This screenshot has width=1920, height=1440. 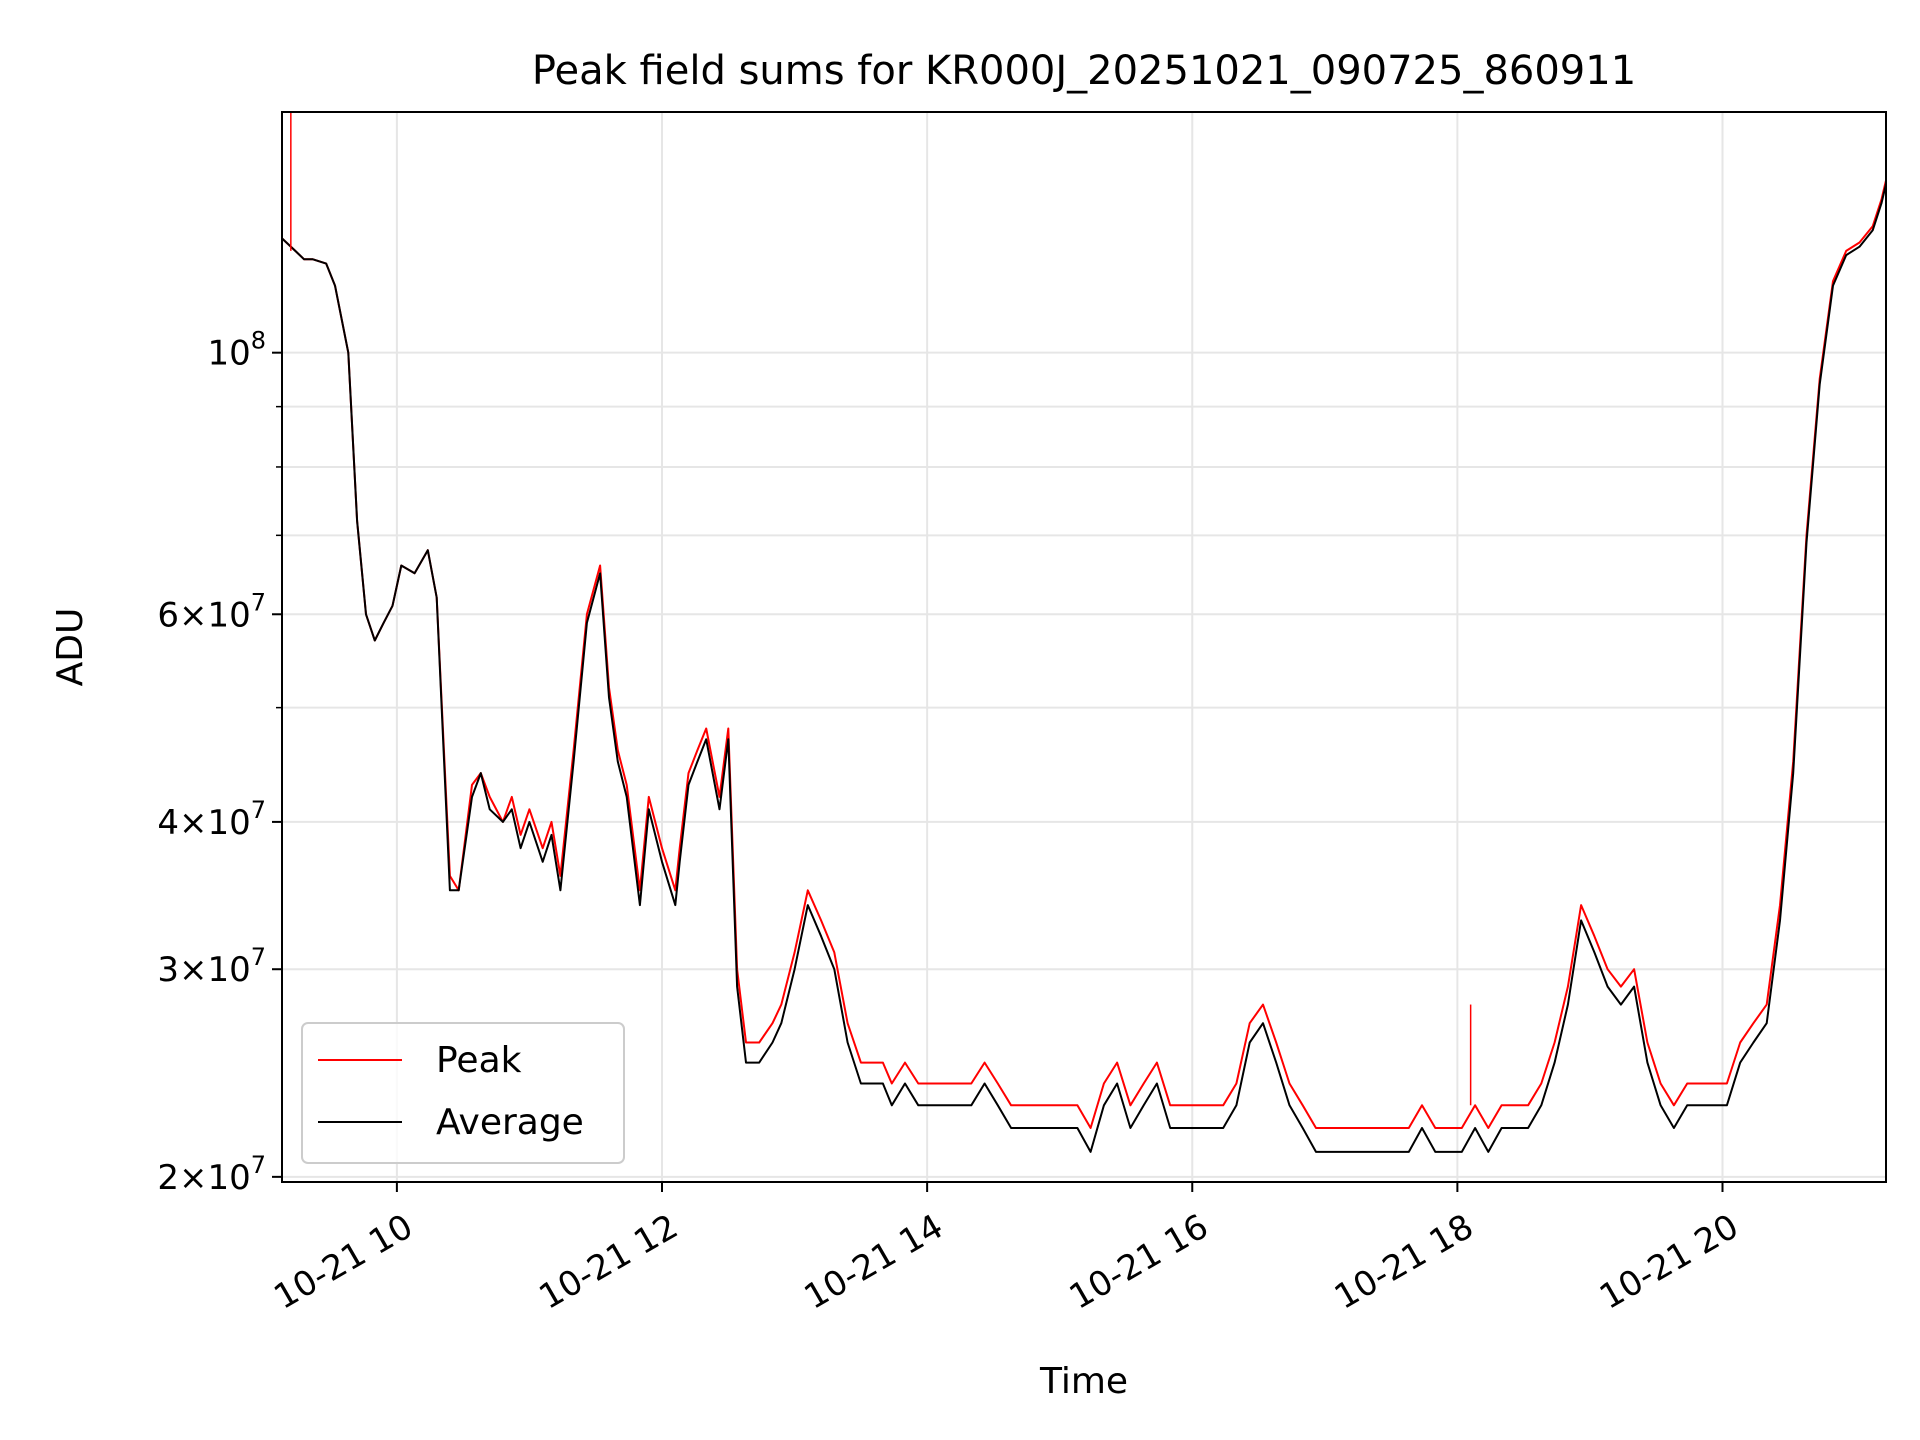 I want to click on y-axis-label: ADU, so click(x=70, y=647).